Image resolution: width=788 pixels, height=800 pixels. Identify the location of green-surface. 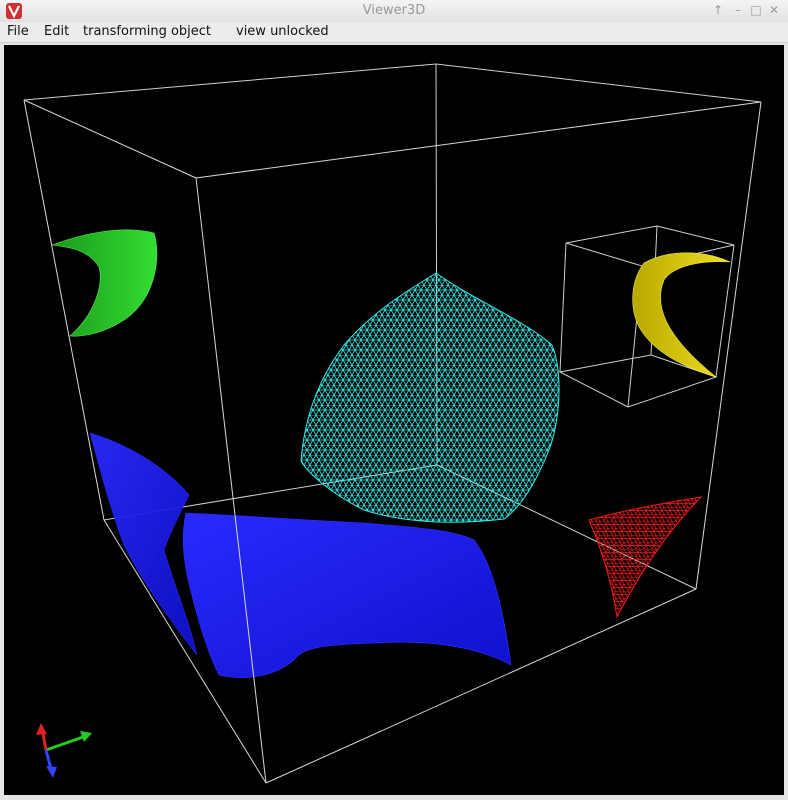
(104, 283).